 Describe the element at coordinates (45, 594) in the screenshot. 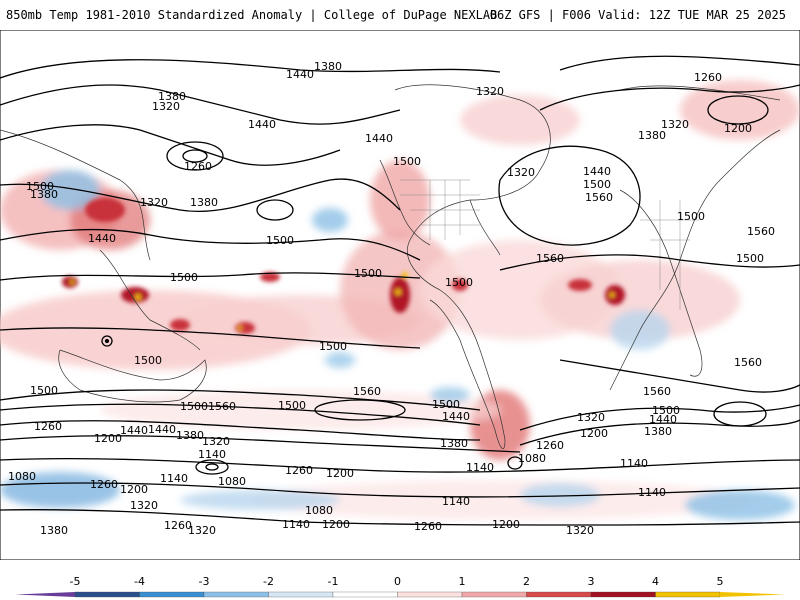

I see `colorbar-min-arrow` at that location.